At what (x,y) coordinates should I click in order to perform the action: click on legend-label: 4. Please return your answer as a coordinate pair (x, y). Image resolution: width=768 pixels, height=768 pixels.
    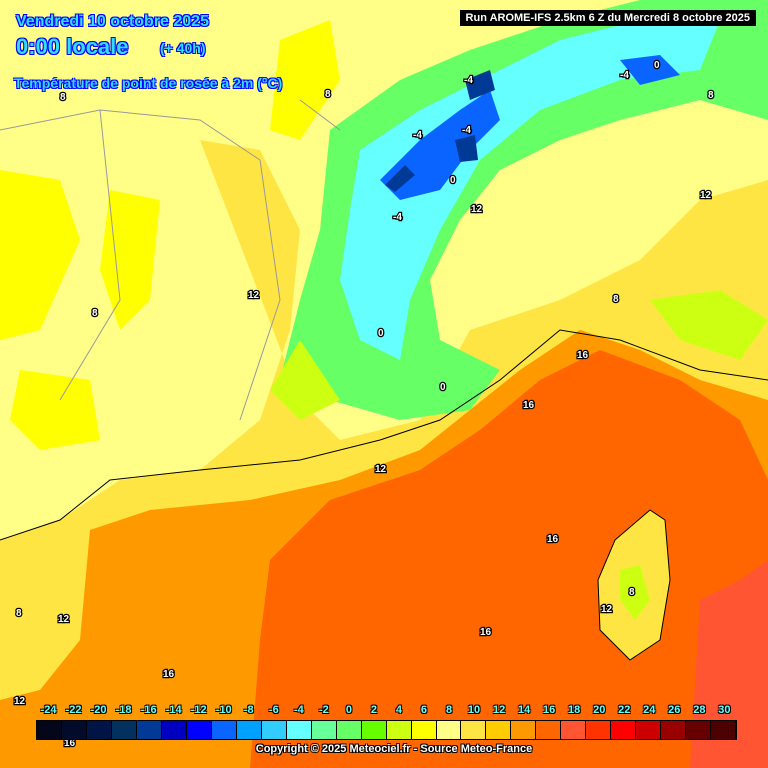
    Looking at the image, I should click on (399, 710).